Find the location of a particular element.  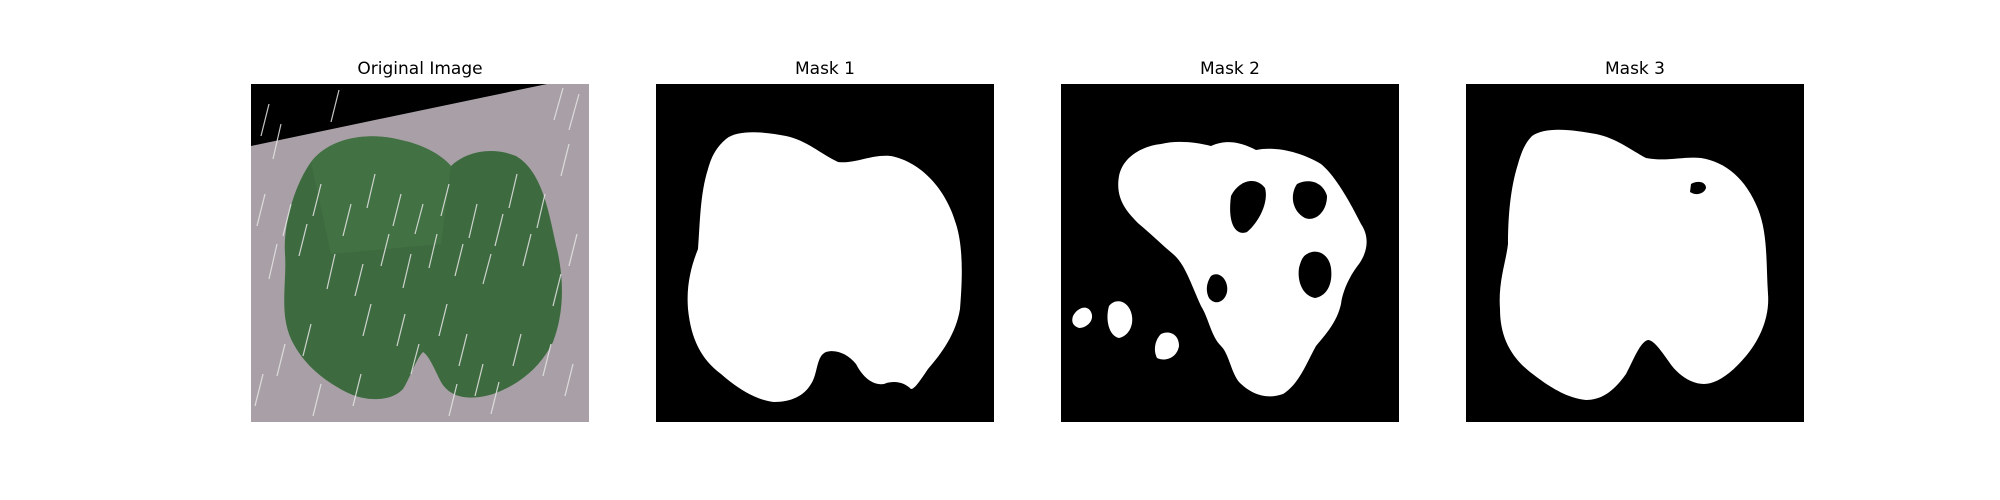

panel-title: Mask 3 is located at coordinates (1634, 69).